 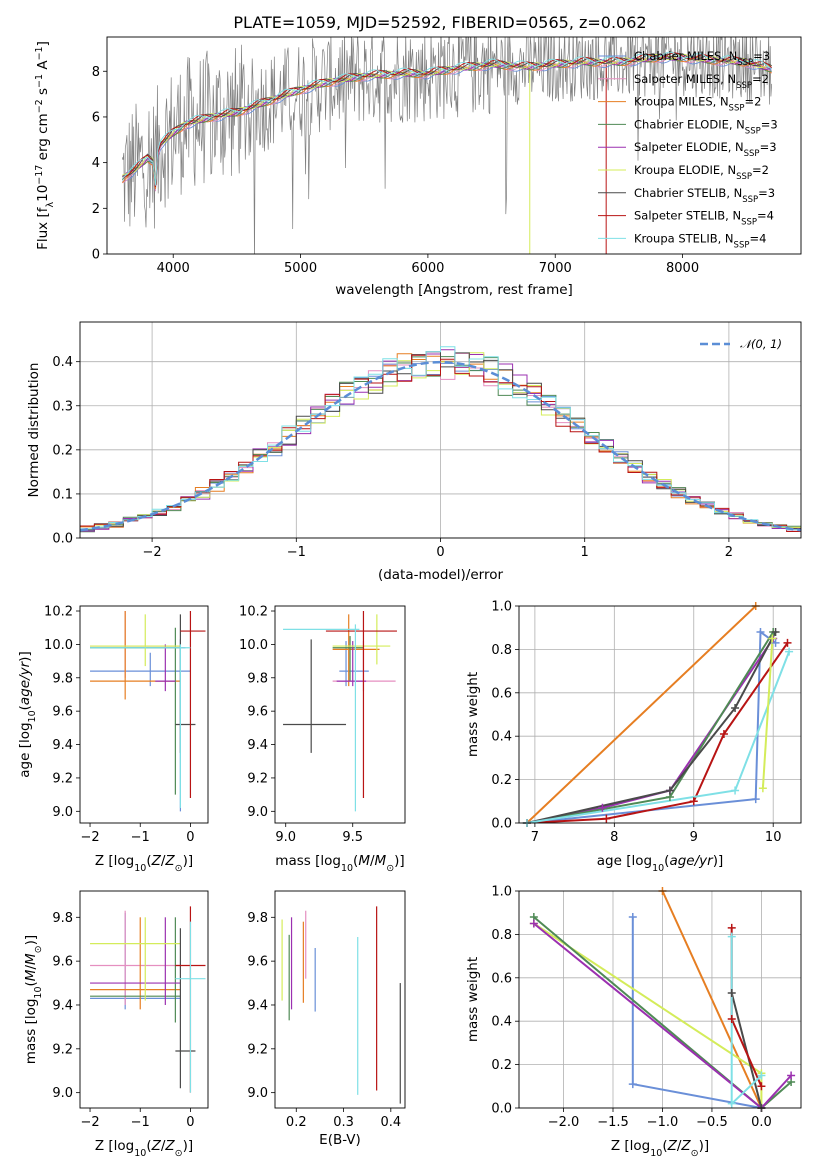 I want to click on y-tick-label: 0.2, so click(x=501, y=1065).